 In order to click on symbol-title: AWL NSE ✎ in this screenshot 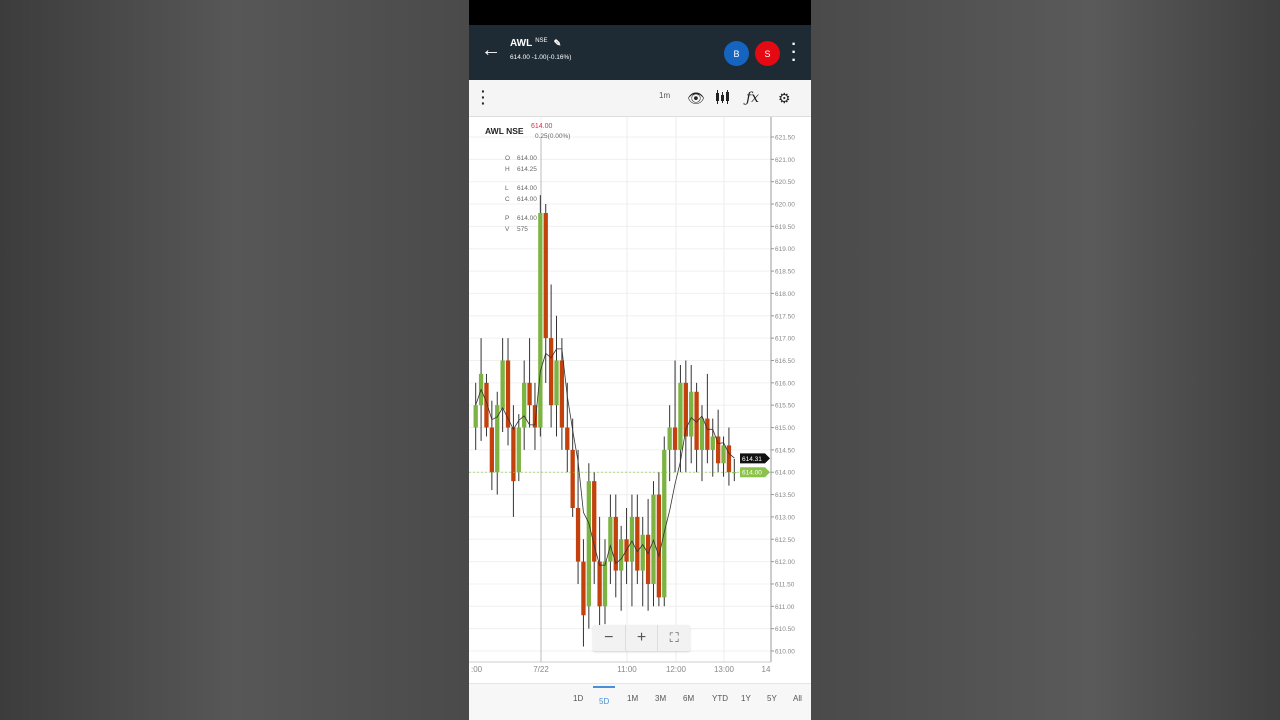, I will do `click(535, 43)`.